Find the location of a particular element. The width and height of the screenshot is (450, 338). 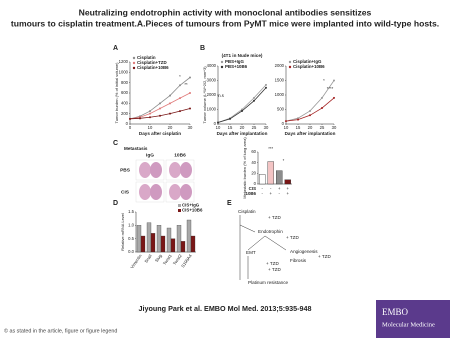

y-tick-label: 3000 is located at coordinates (212, 80).